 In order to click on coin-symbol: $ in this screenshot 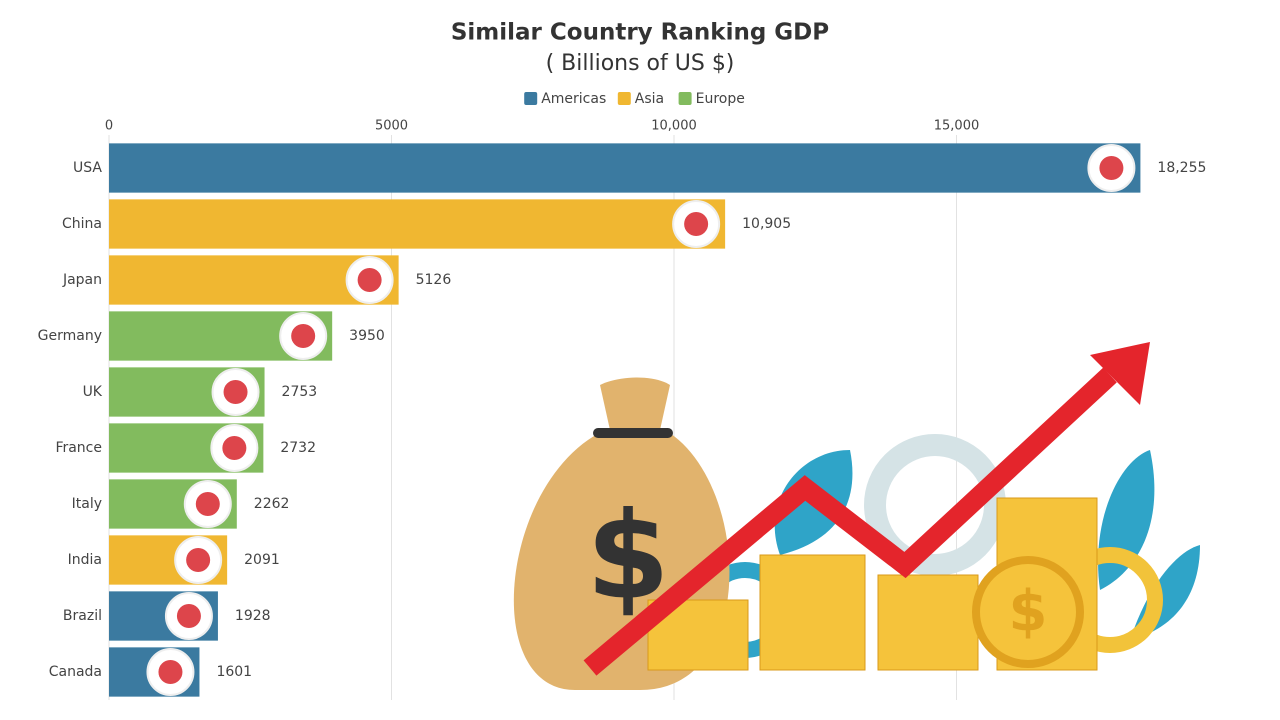, I will do `click(1028, 611)`.